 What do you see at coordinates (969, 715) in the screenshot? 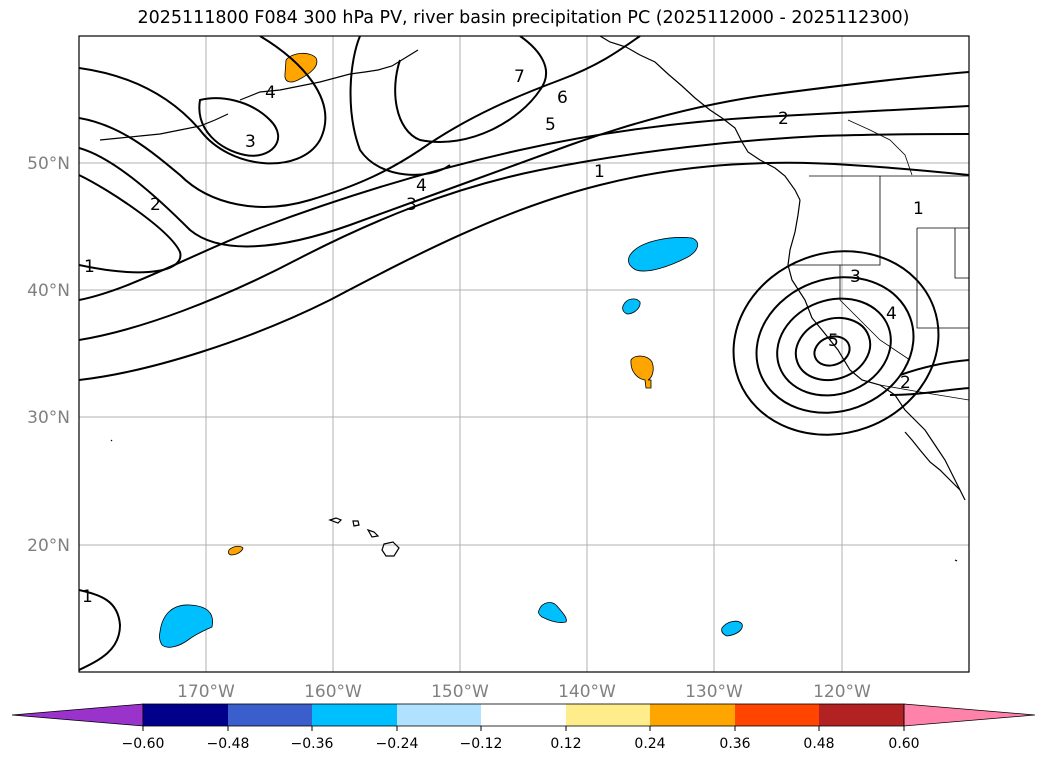
I see `colorbar-extend-max` at bounding box center [969, 715].